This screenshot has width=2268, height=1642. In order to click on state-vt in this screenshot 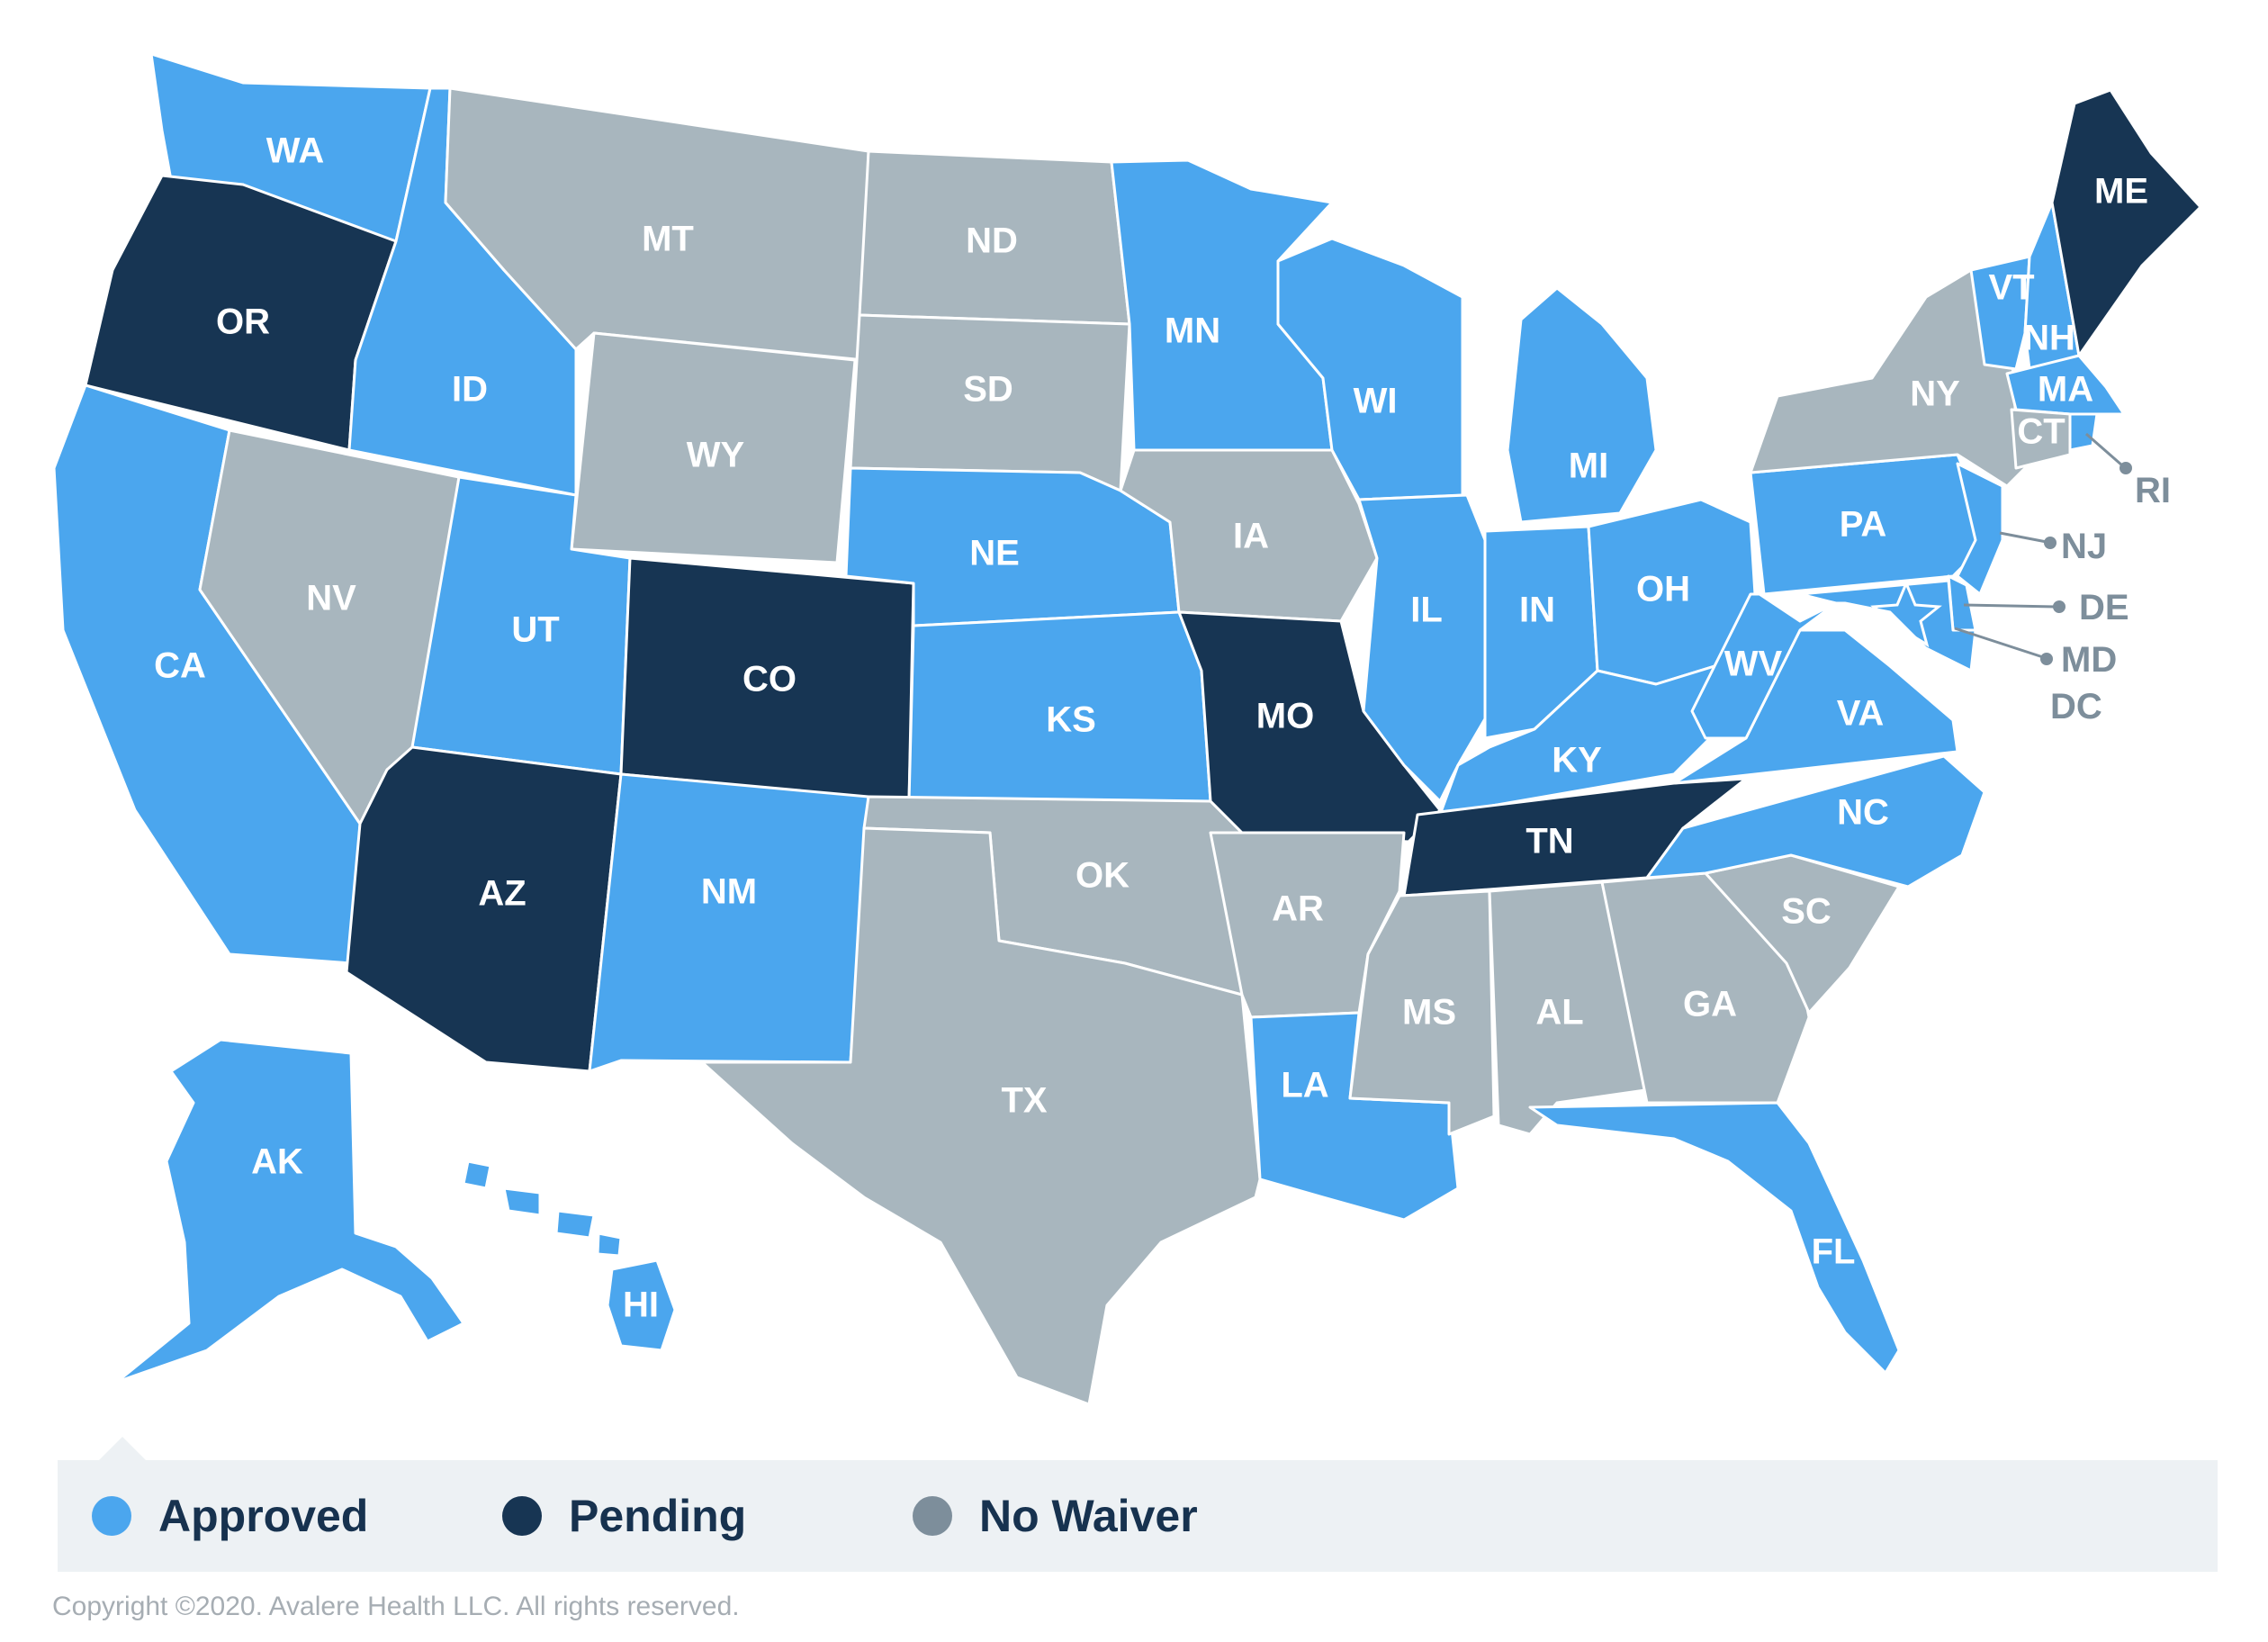, I will do `click(2000, 313)`.